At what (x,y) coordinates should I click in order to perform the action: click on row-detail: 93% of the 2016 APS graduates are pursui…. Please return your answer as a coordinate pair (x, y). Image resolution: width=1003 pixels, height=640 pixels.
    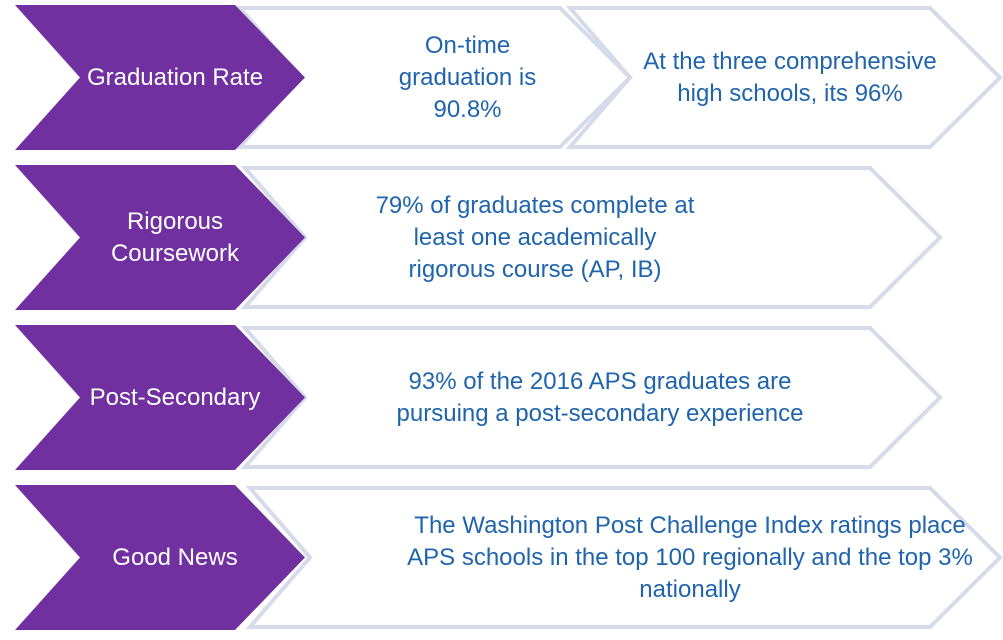
    Looking at the image, I should click on (600, 397).